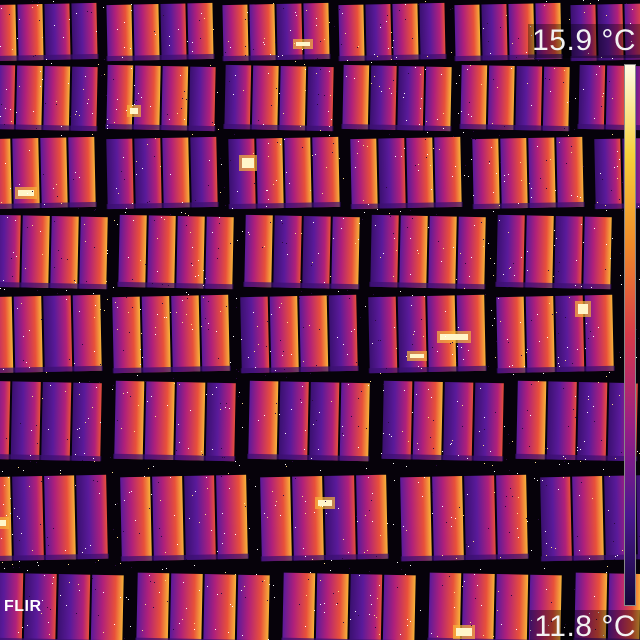  What do you see at coordinates (630, 335) in the screenshot?
I see `temperature-scale-bar` at bounding box center [630, 335].